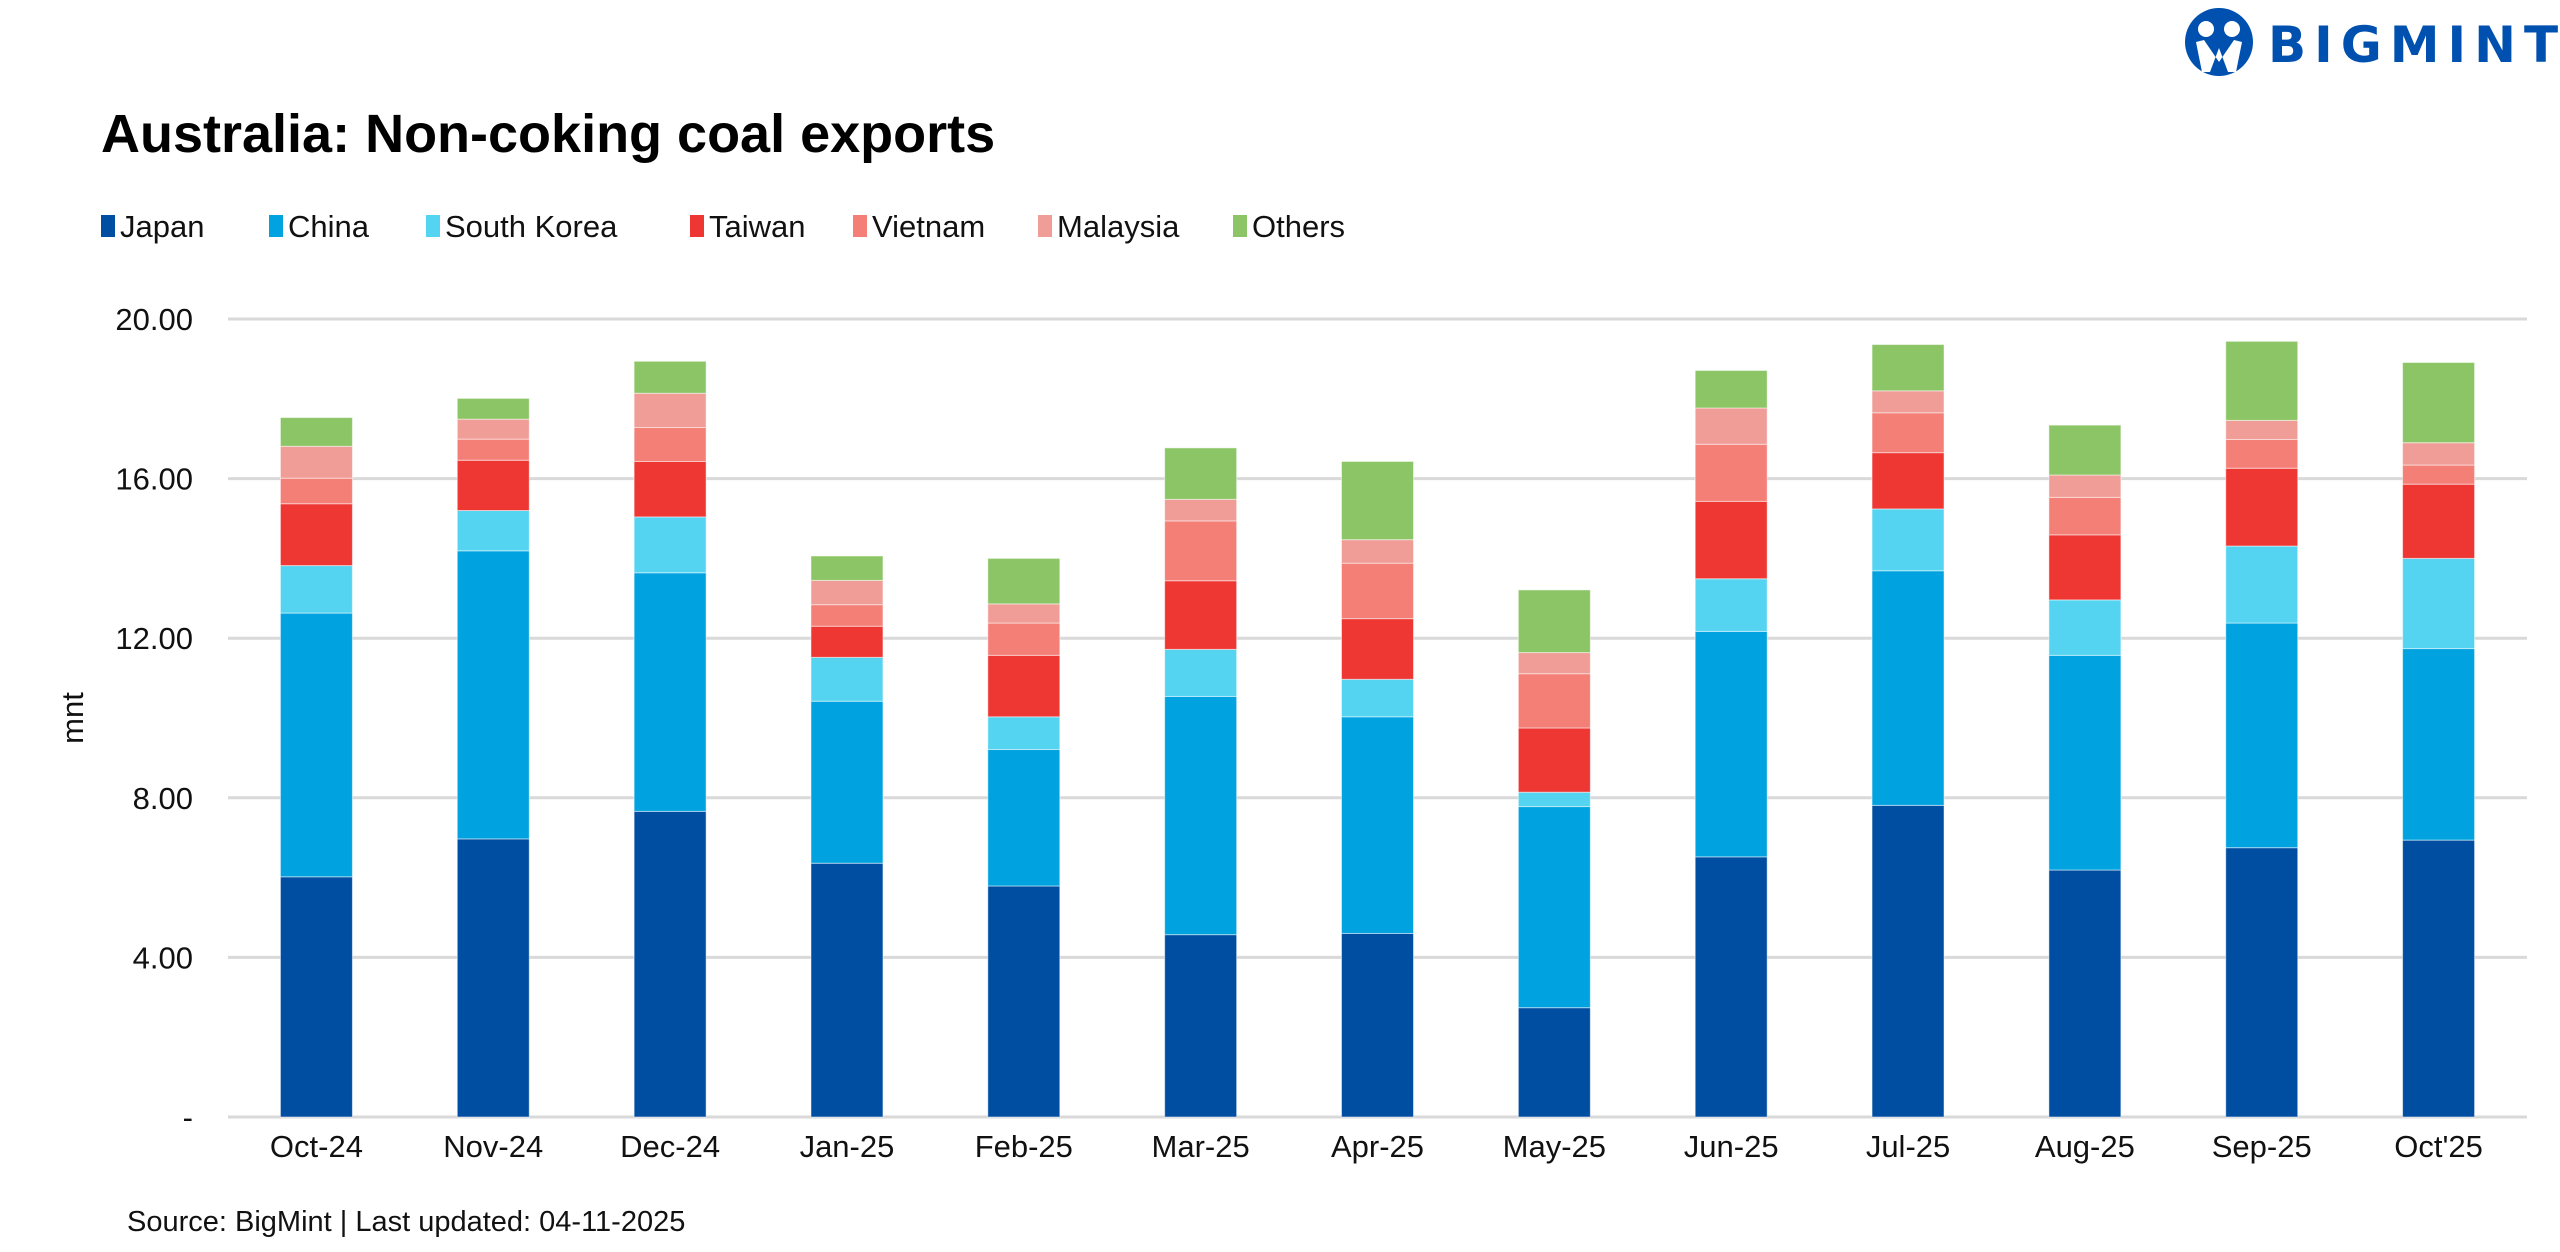 The image size is (2560, 1252). I want to click on y-tick-label: 12.00, so click(154, 638).